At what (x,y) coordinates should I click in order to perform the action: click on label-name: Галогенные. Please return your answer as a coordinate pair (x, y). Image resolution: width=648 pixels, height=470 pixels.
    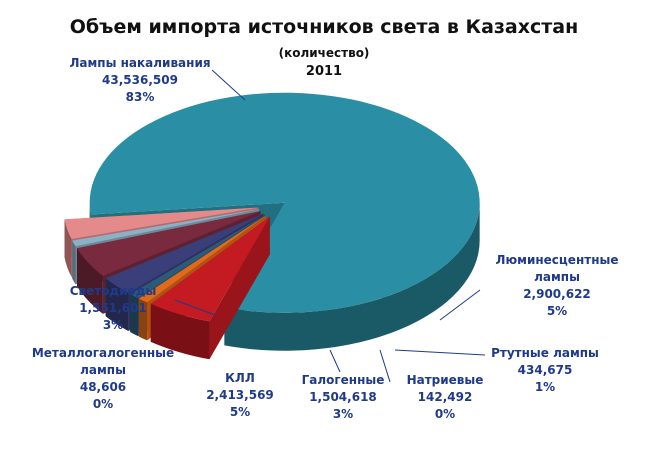
    Looking at the image, I should click on (343, 380).